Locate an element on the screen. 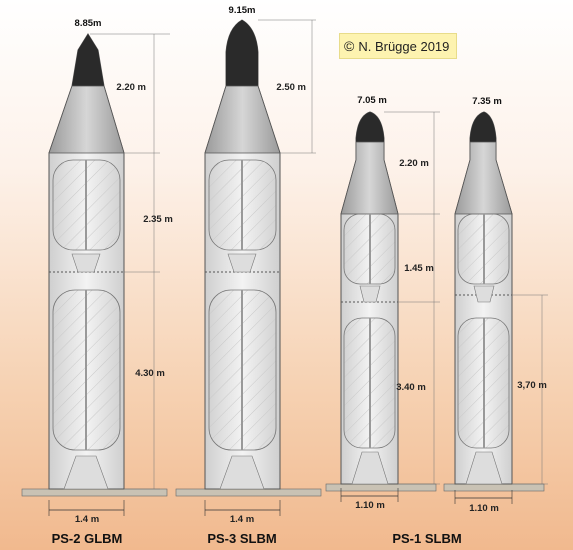 This screenshot has height=550, width=573. missile-name: PS-2 GLBM is located at coordinates (87, 538).